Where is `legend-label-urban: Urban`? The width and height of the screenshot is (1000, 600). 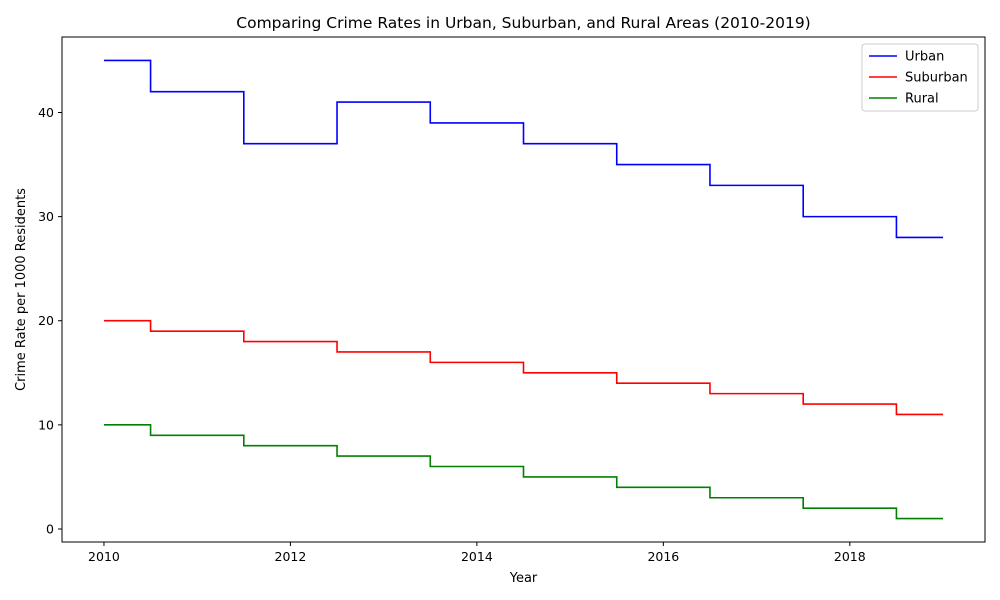 legend-label-urban: Urban is located at coordinates (924, 57).